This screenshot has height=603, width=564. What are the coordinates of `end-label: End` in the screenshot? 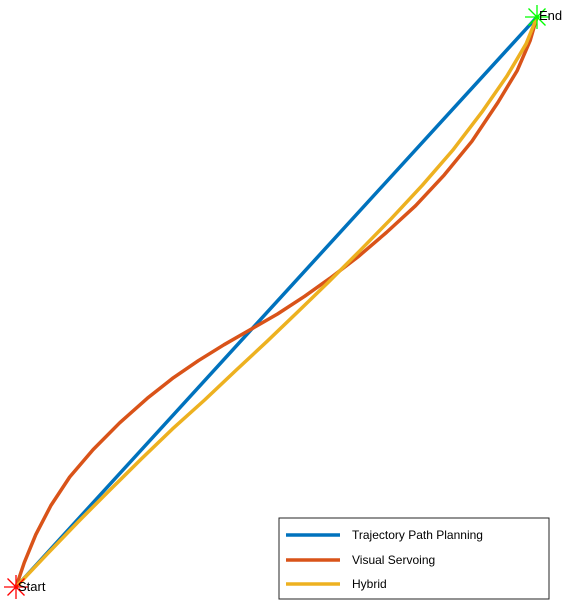 It's located at (550, 15).